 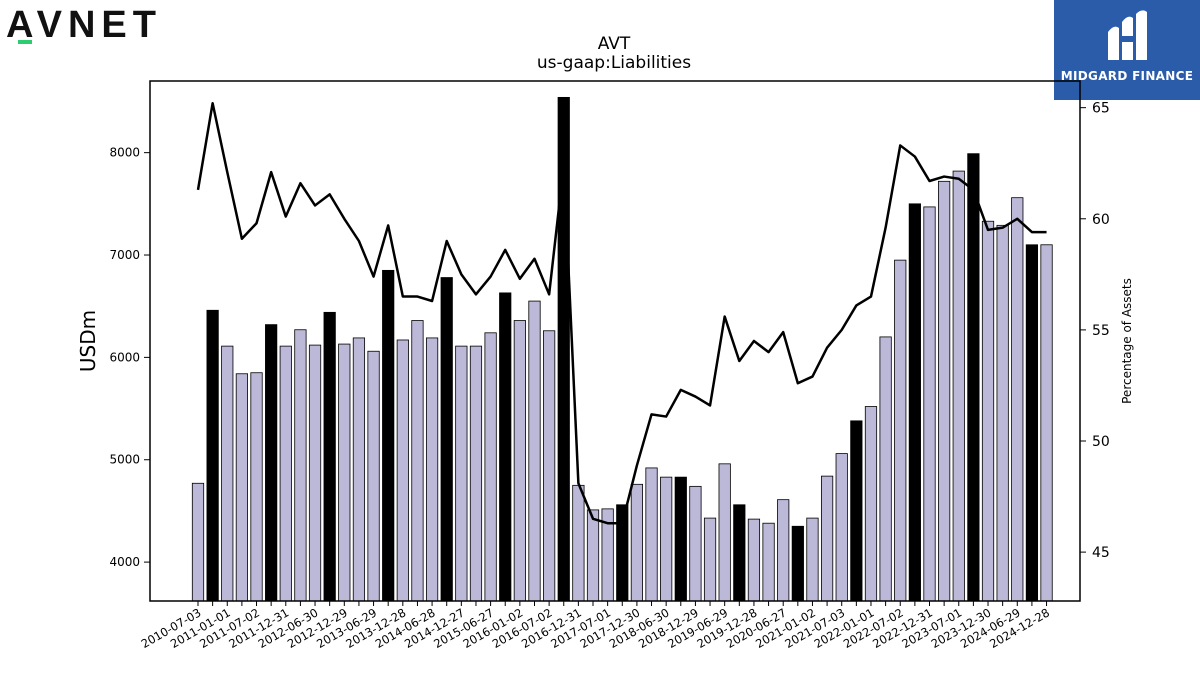 I want to click on y-tick-label: 7000, so click(x=124, y=255).